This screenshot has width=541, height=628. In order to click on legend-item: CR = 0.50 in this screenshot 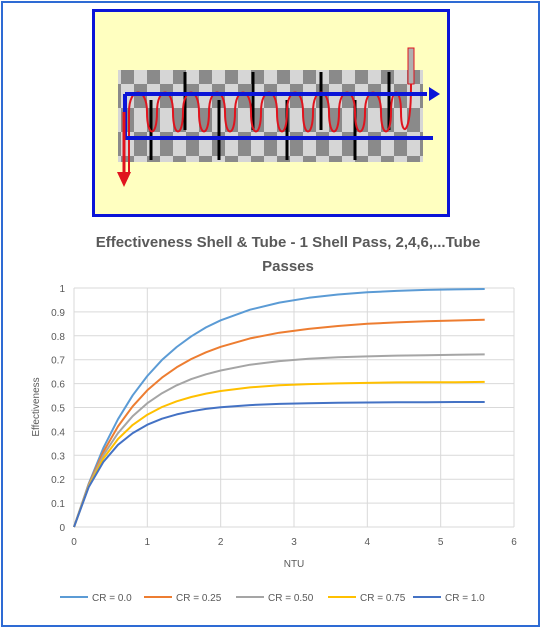, I will do `click(275, 598)`.